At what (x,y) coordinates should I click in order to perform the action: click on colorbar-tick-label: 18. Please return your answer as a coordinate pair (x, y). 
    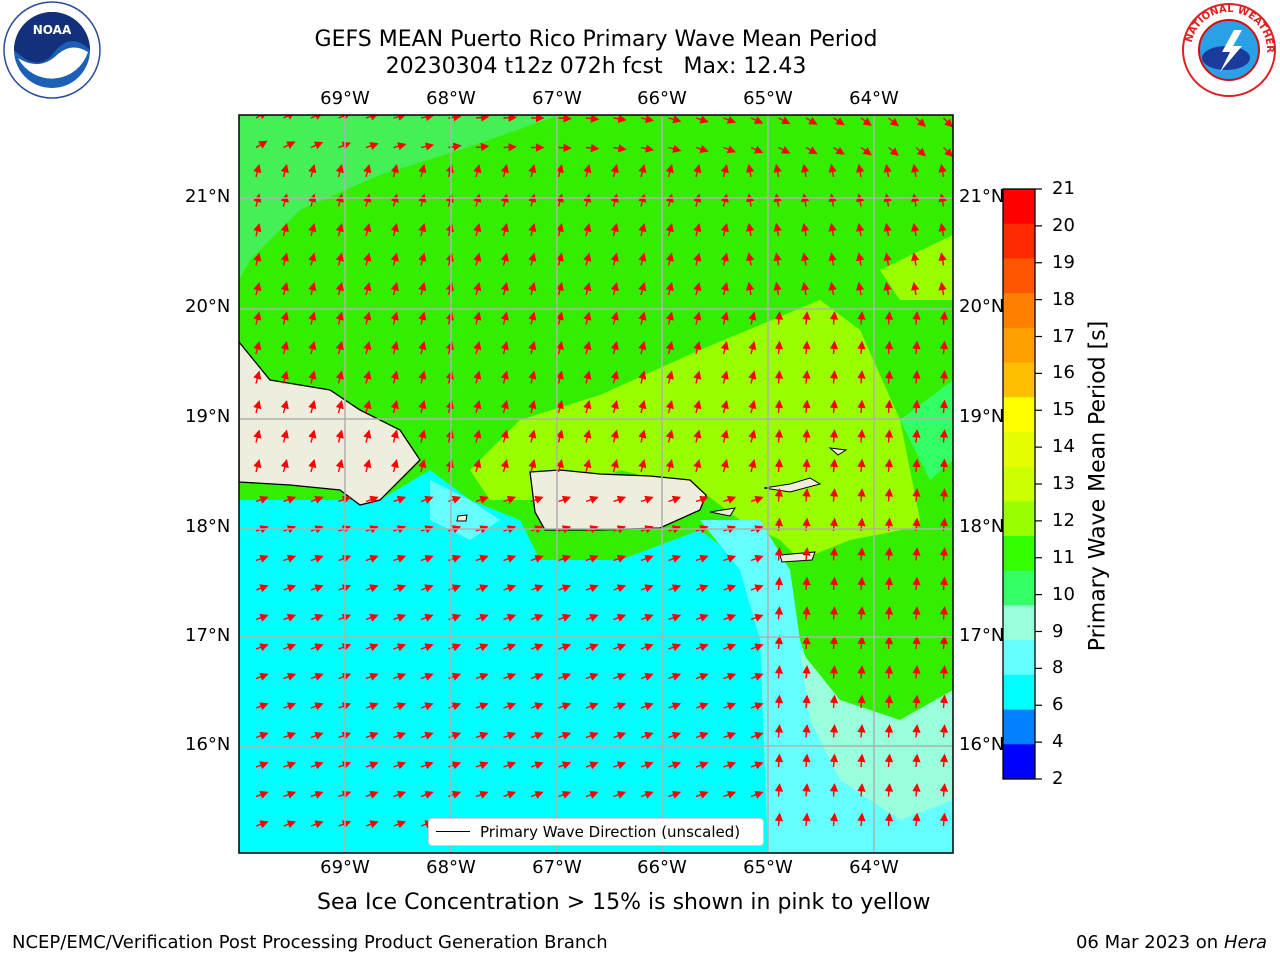
    Looking at the image, I should click on (1063, 299).